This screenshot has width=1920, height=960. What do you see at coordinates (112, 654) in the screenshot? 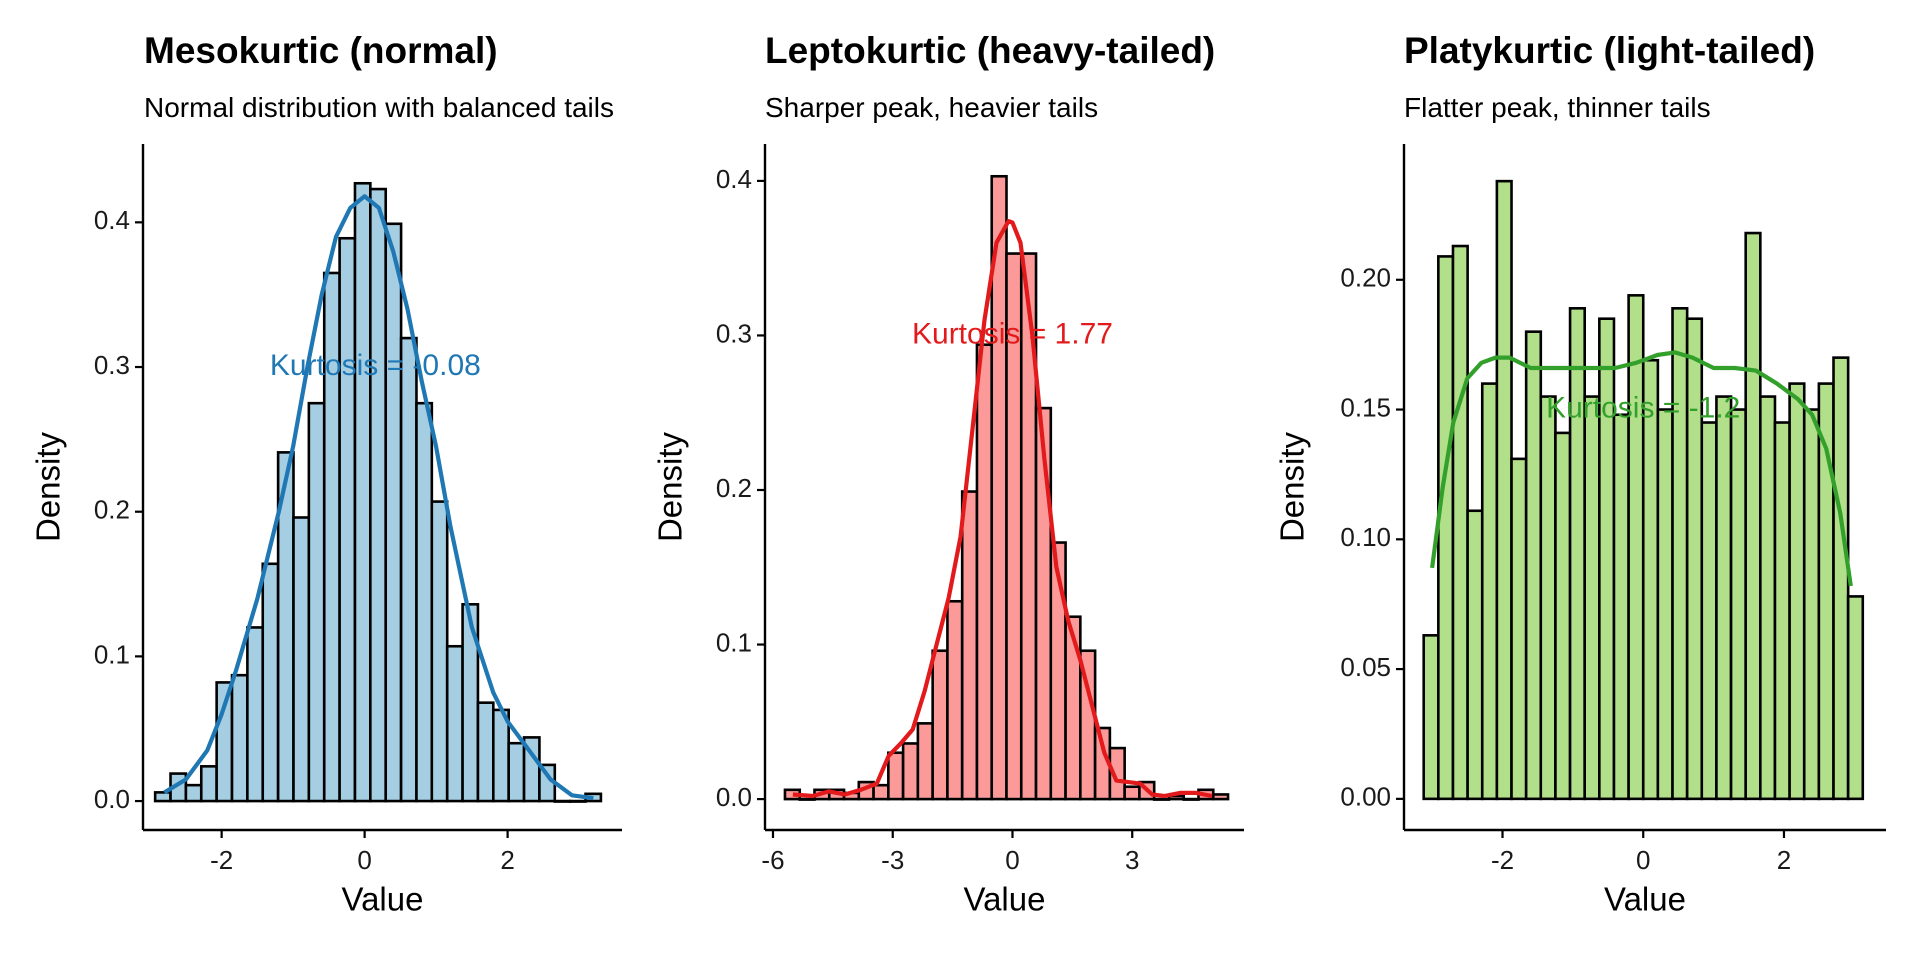
I see `y-tick-label: 0.1` at bounding box center [112, 654].